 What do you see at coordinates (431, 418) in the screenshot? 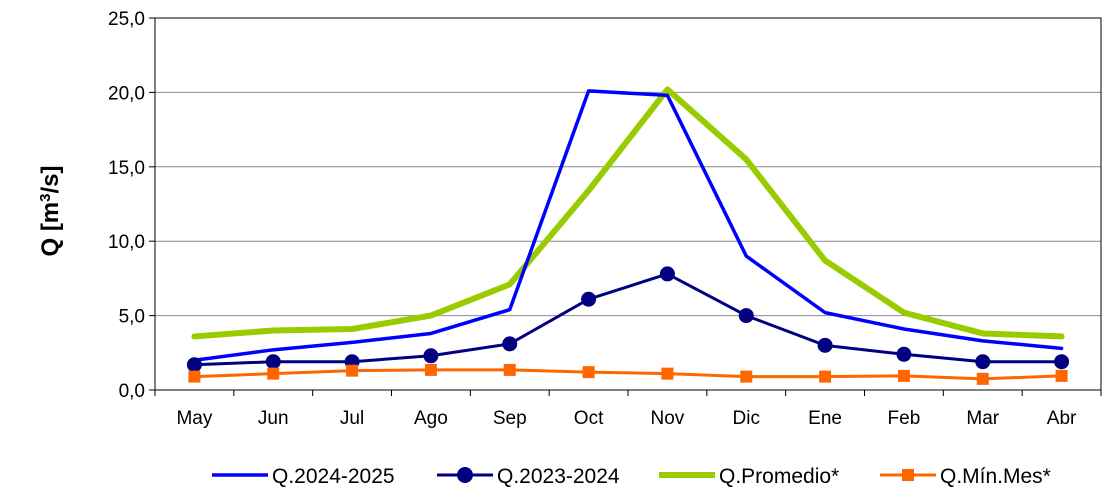
I see `x-tick-label: Ago` at bounding box center [431, 418].